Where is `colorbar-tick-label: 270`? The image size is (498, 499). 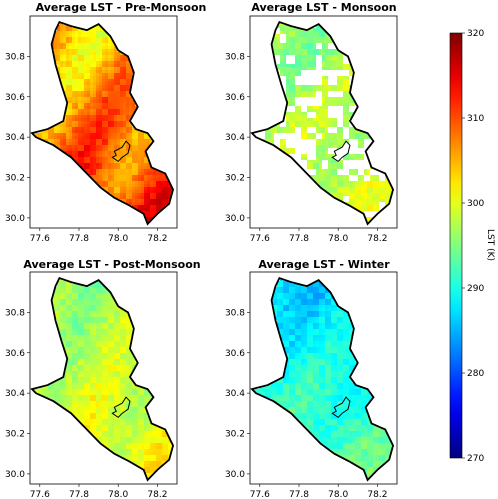 colorbar-tick-label: 270 is located at coordinates (475, 459).